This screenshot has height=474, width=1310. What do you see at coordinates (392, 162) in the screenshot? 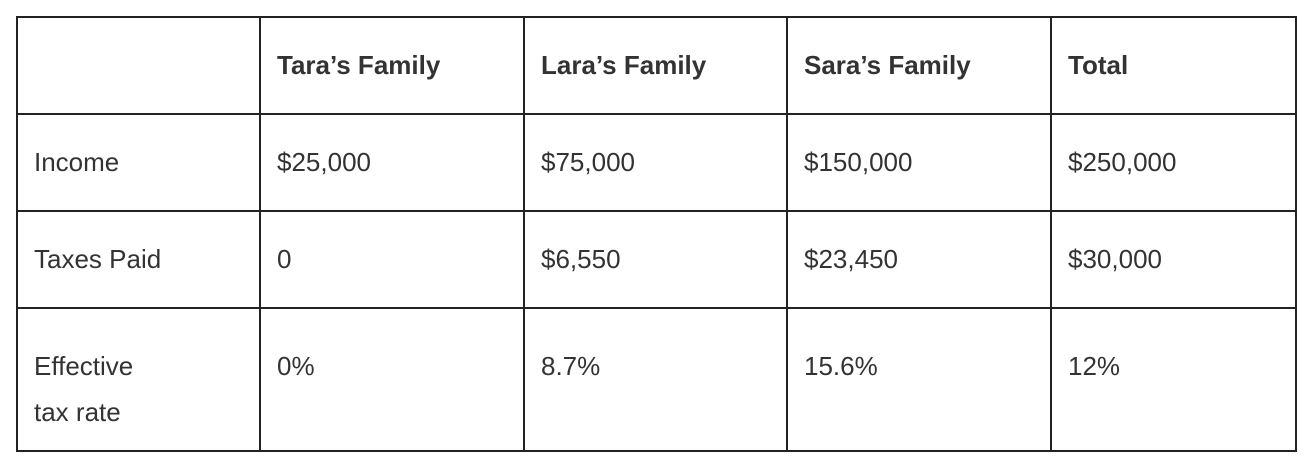
I see `cell-income-tara: $25,000` at bounding box center [392, 162].